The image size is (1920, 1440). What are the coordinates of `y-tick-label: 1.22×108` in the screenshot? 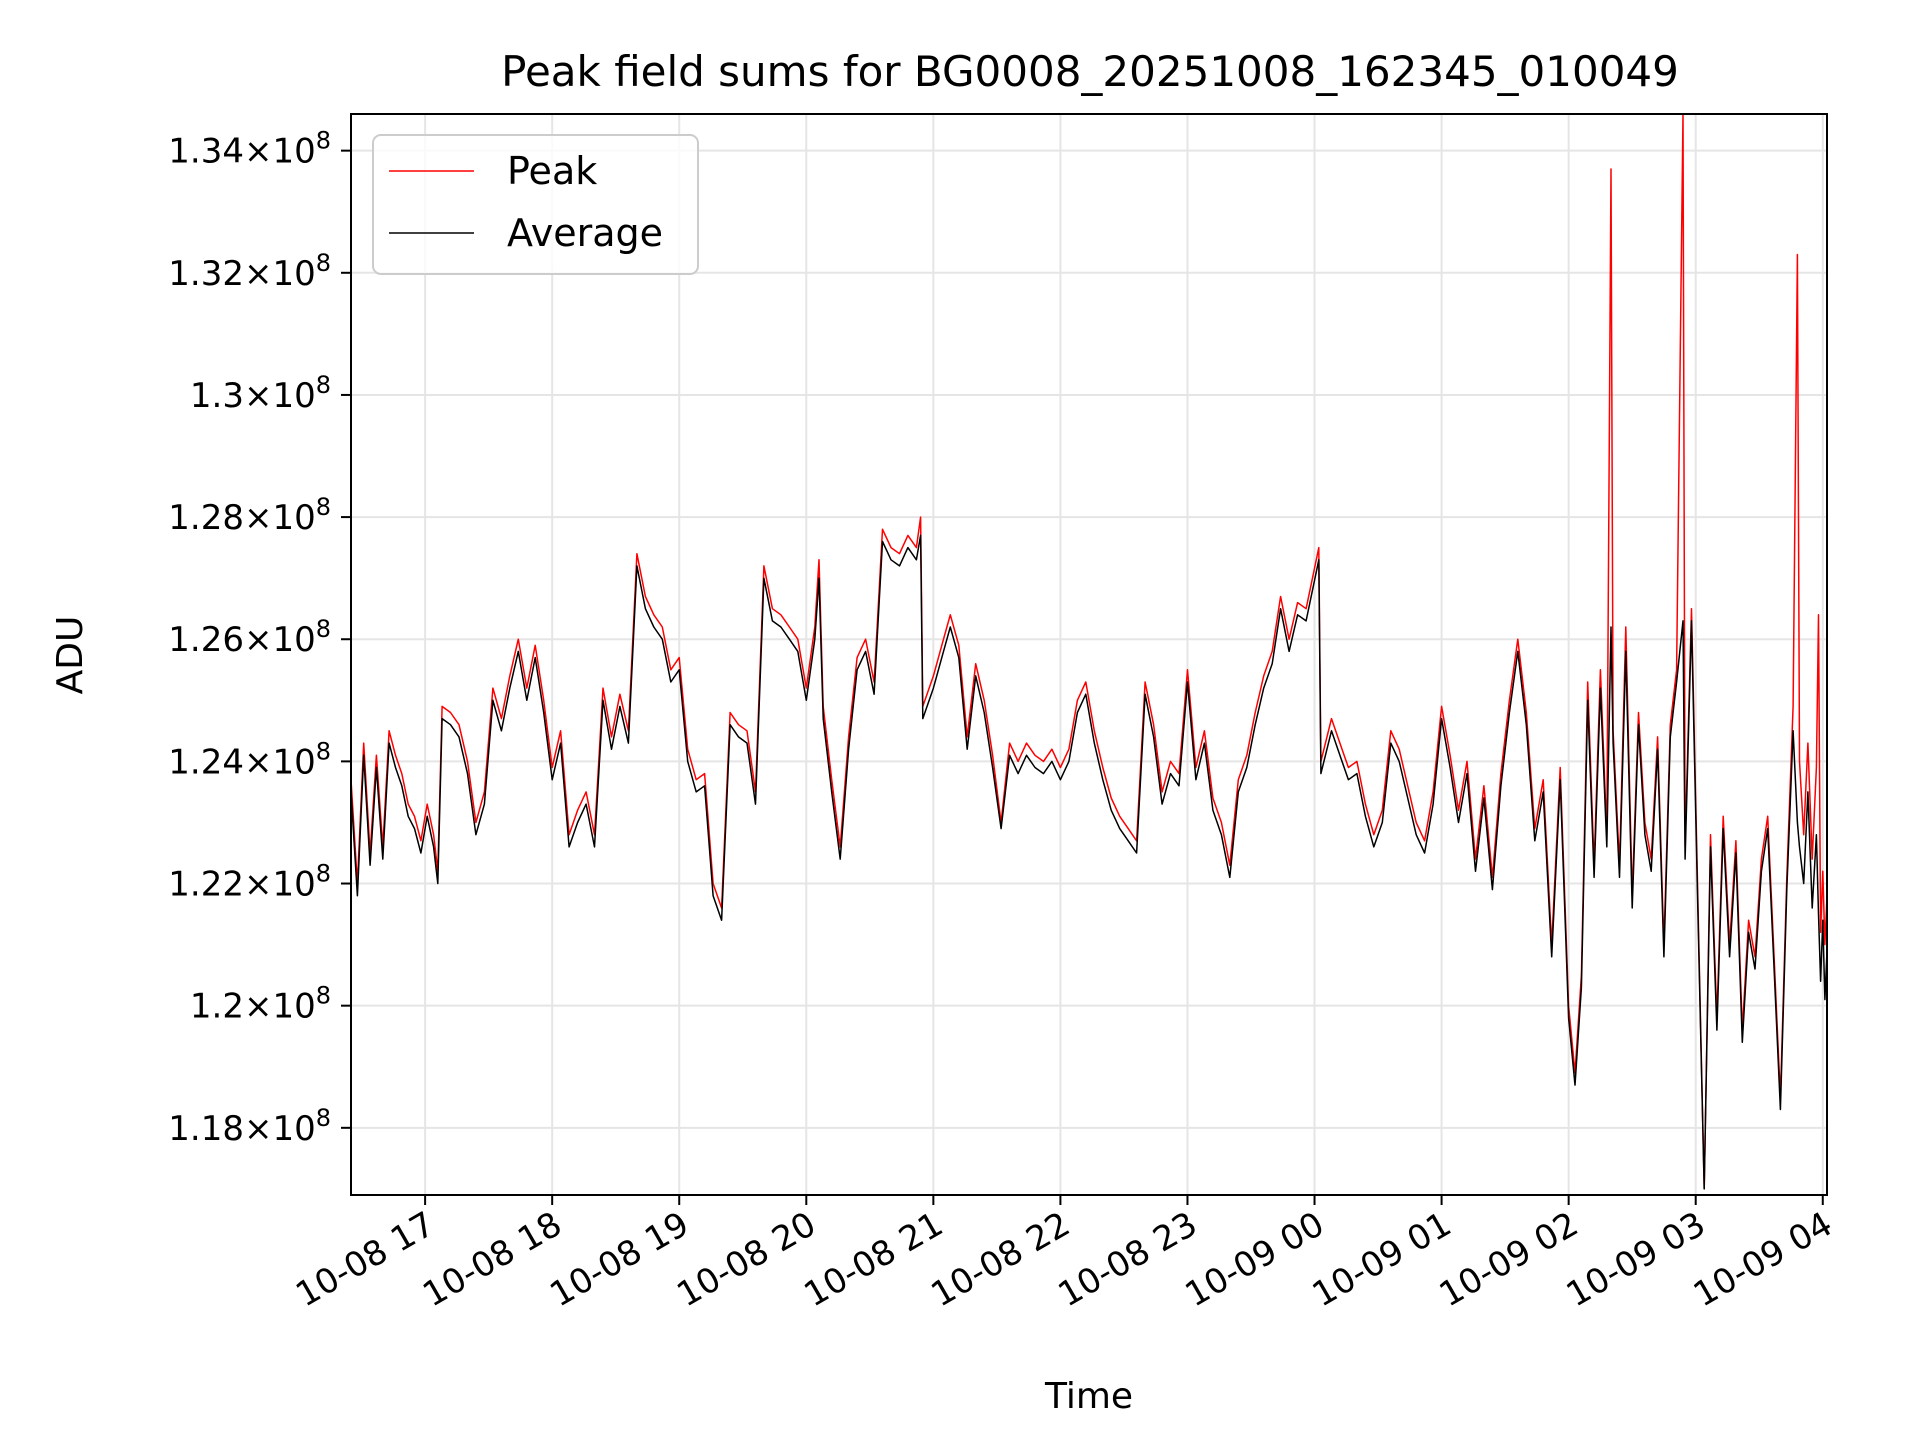 It's located at (249, 882).